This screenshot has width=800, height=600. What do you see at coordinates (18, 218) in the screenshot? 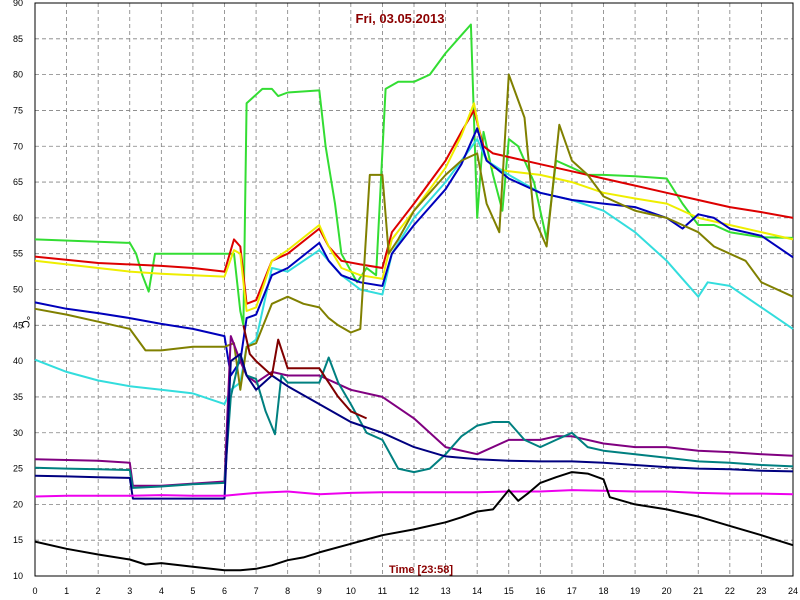
I see `y-tick-label: 60` at bounding box center [18, 218].